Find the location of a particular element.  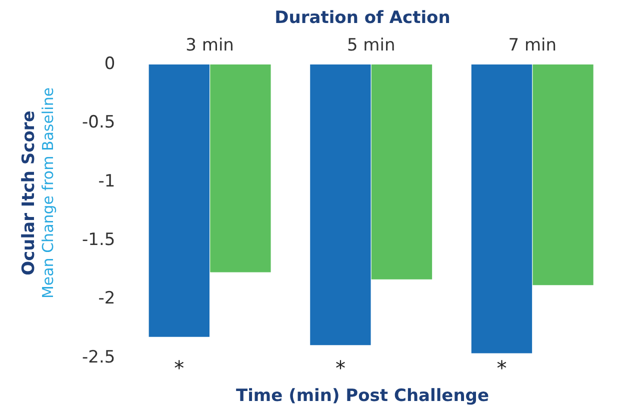

x-tick-label: 7 min is located at coordinates (532, 46).